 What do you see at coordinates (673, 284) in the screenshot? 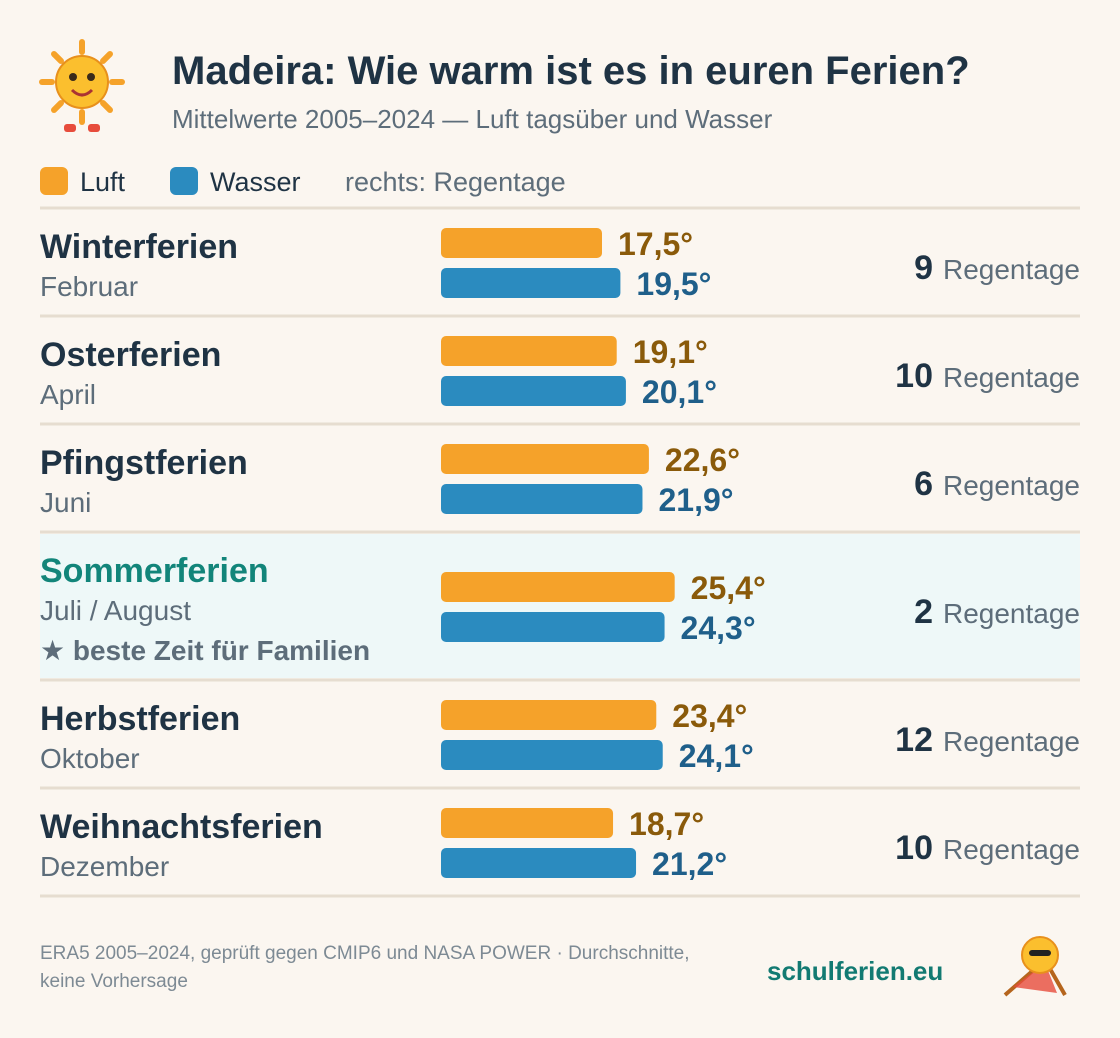
I see `value-label: 19,5°` at bounding box center [673, 284].